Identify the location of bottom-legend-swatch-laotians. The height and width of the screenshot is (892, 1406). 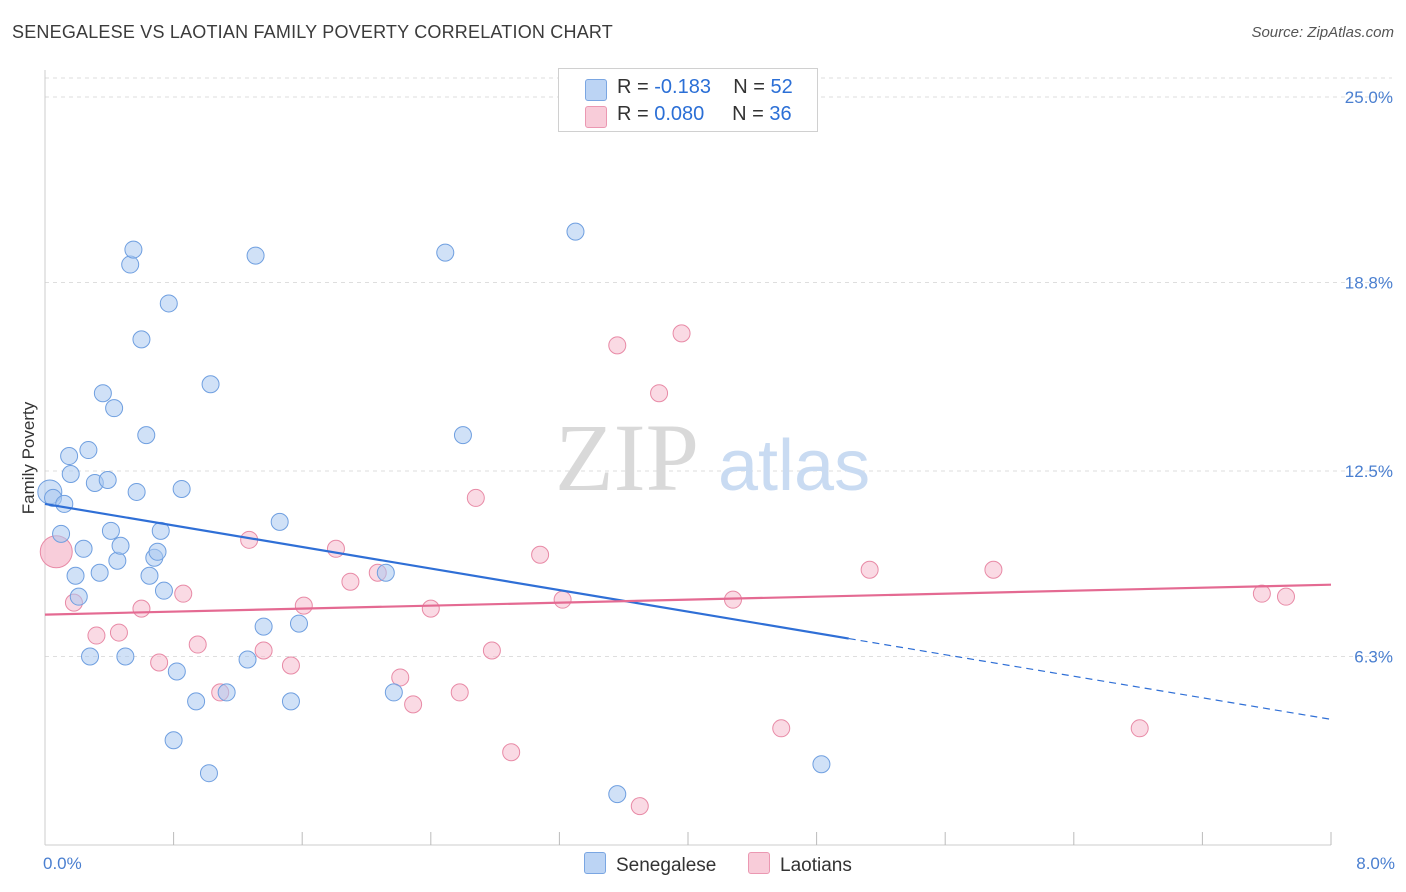
(759, 863).